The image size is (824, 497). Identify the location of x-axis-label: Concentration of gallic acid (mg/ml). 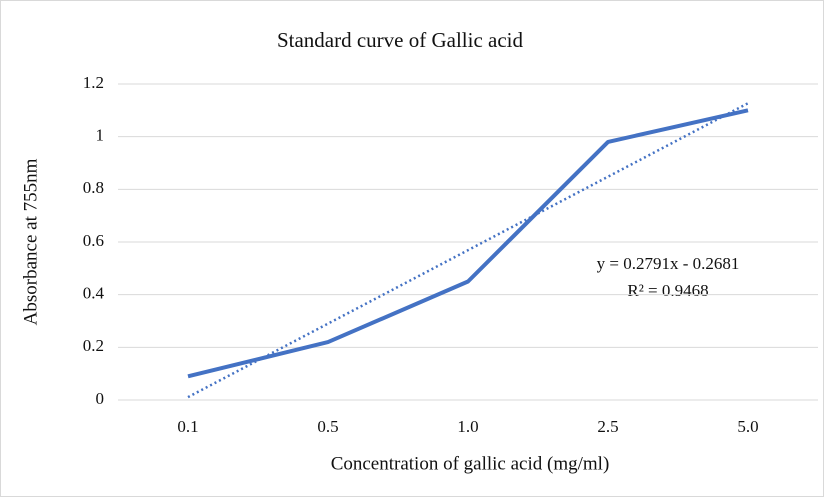
(470, 463).